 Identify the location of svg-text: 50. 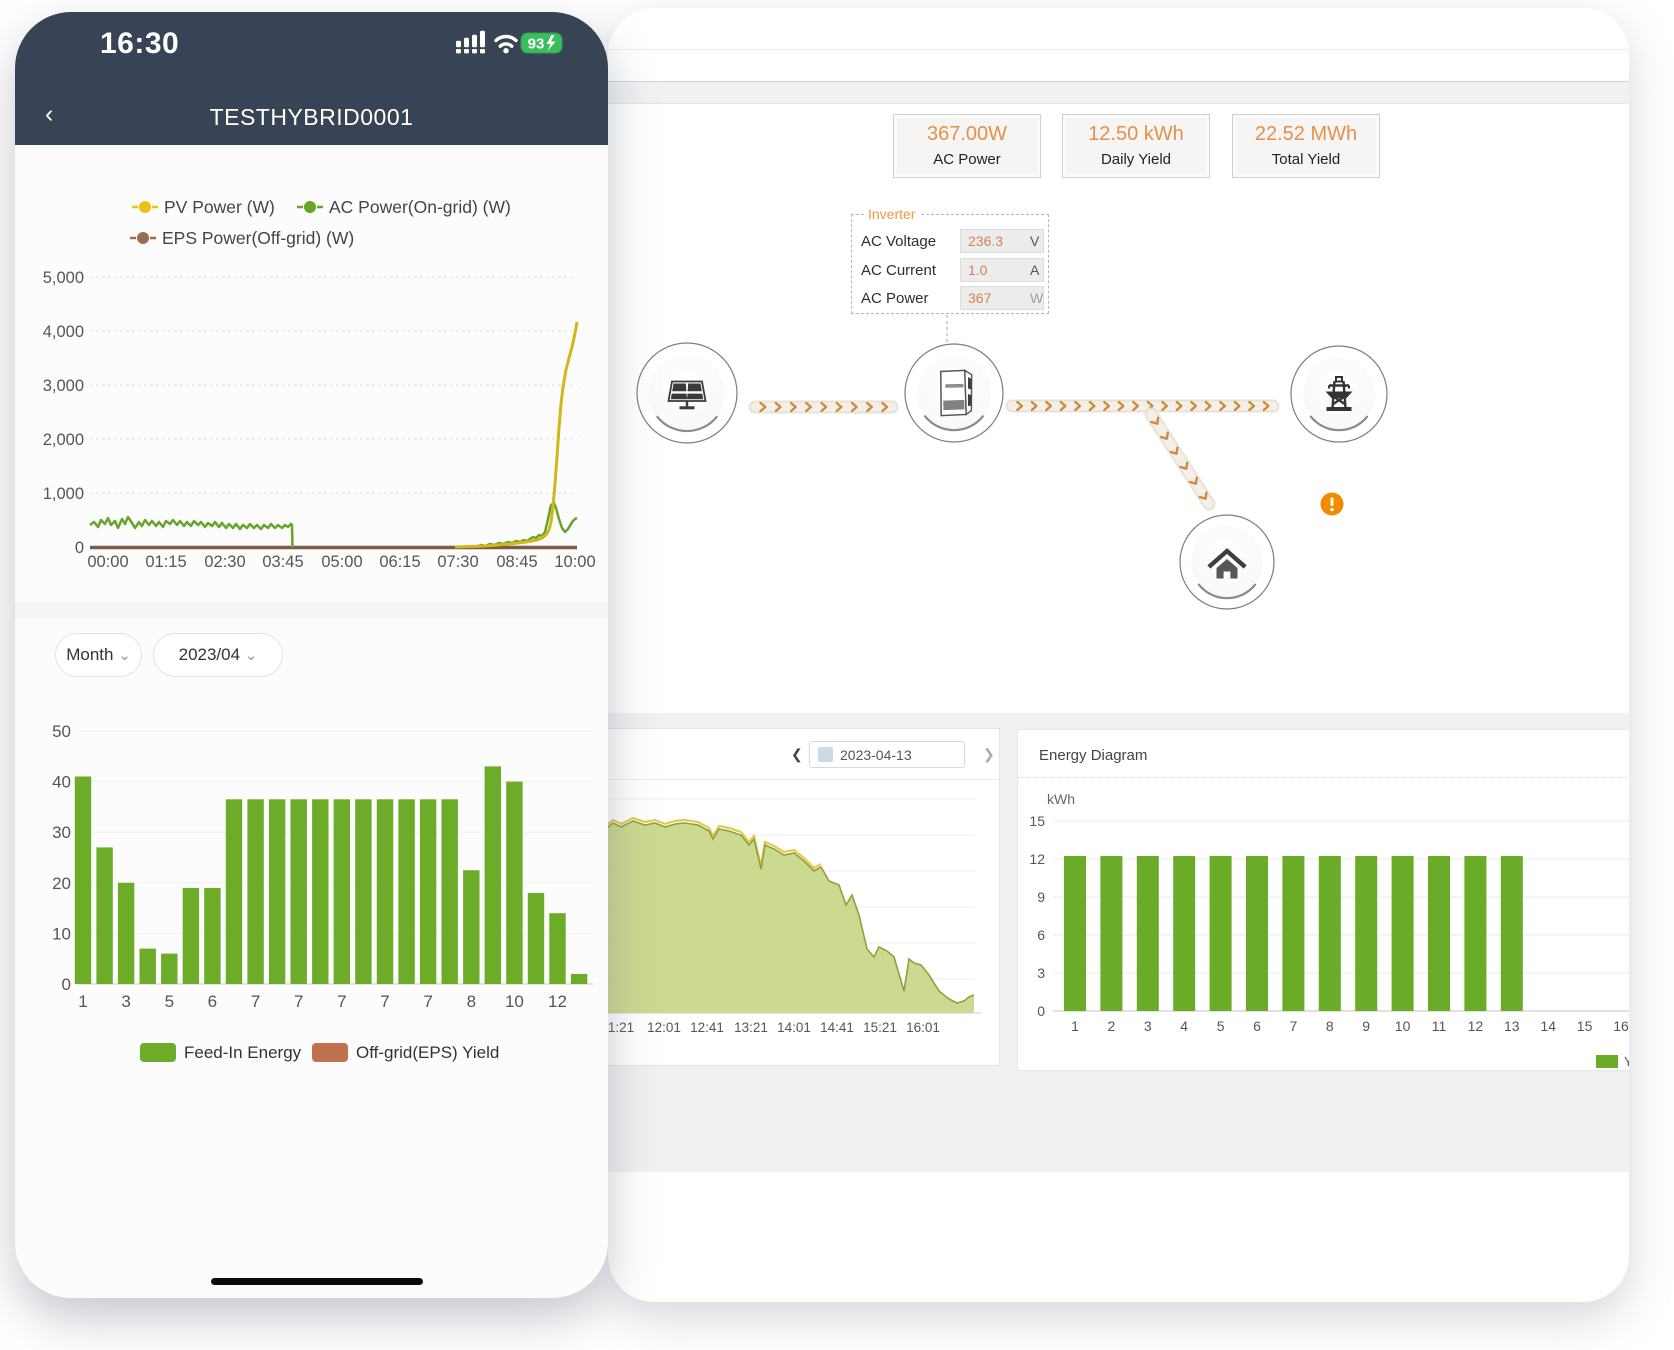
(61, 731).